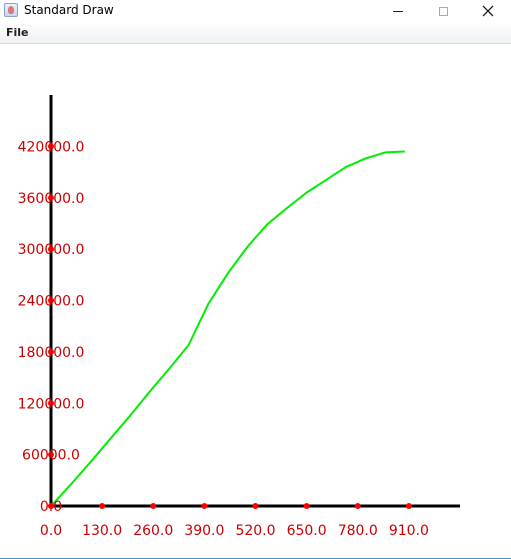 The width and height of the screenshot is (511, 559). I want to click on y-tick-label: 180000.0, so click(51, 353).